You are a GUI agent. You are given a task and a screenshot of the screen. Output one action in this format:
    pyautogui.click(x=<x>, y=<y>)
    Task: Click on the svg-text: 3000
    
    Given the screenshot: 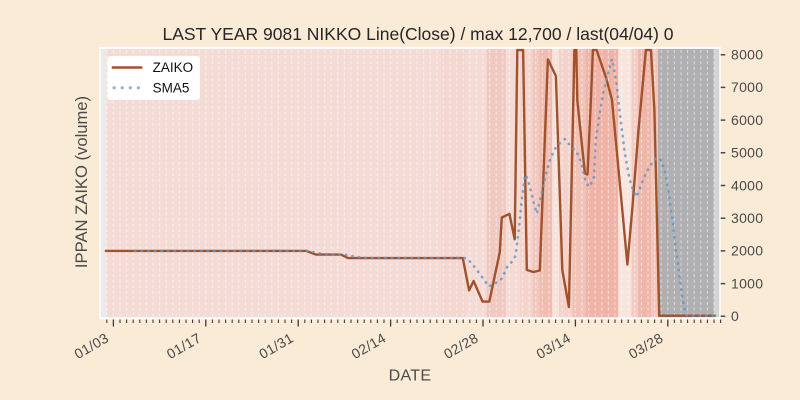 What is the action you would take?
    pyautogui.click(x=747, y=218)
    